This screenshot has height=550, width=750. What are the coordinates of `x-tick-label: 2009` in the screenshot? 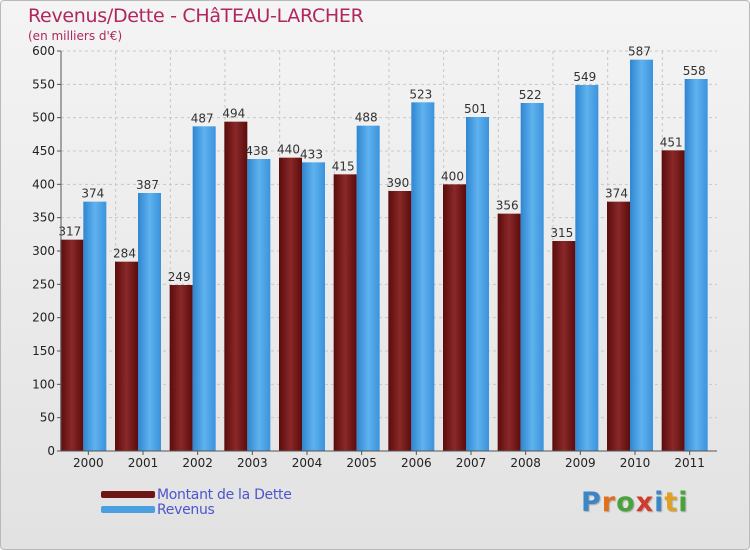 It's located at (580, 463).